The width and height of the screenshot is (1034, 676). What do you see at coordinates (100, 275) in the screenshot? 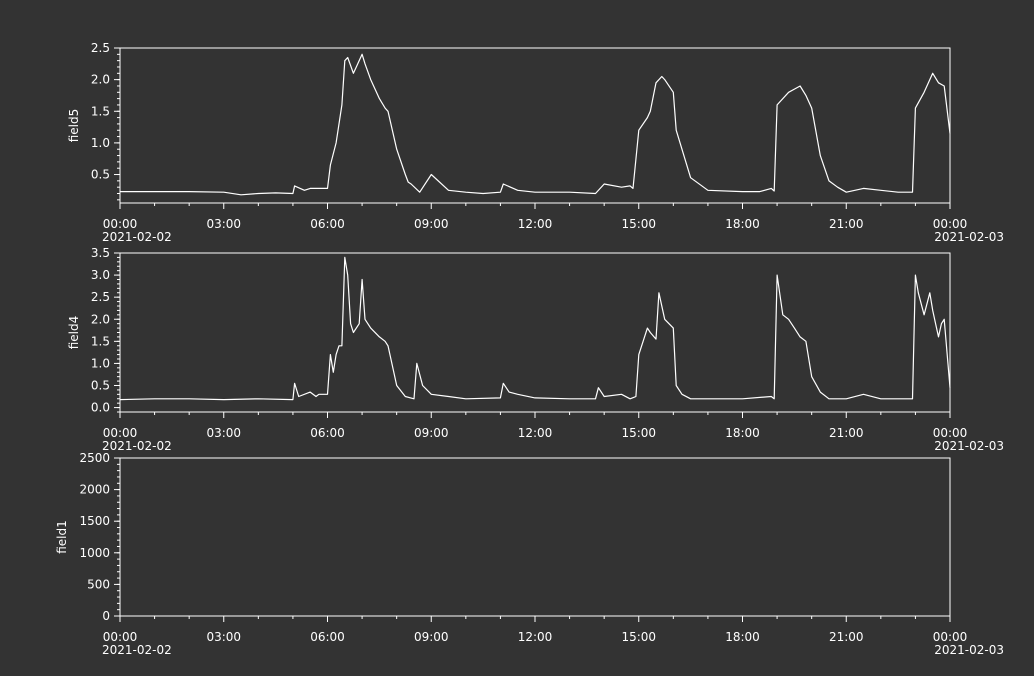
I see `y-tick-label: 3.0` at bounding box center [100, 275].